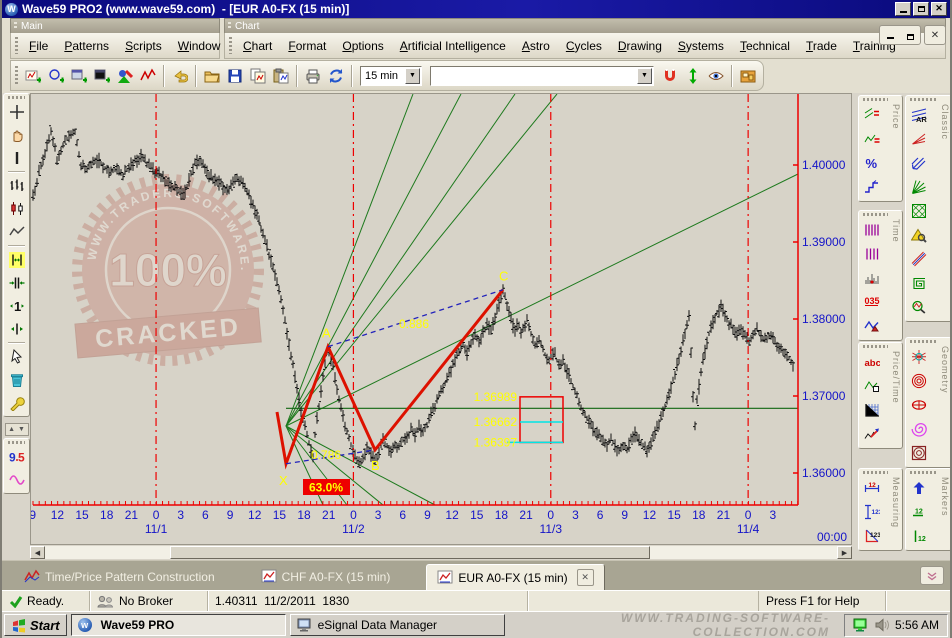 The height and width of the screenshot is (638, 952). Describe the element at coordinates (890, 35) in the screenshot. I see `mdi-minimize-button` at that location.